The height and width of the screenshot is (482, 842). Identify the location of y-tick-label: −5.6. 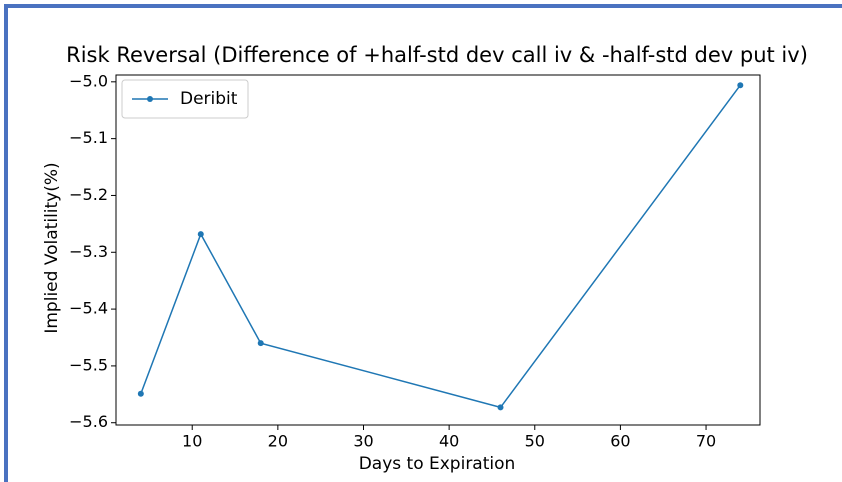
(88, 421).